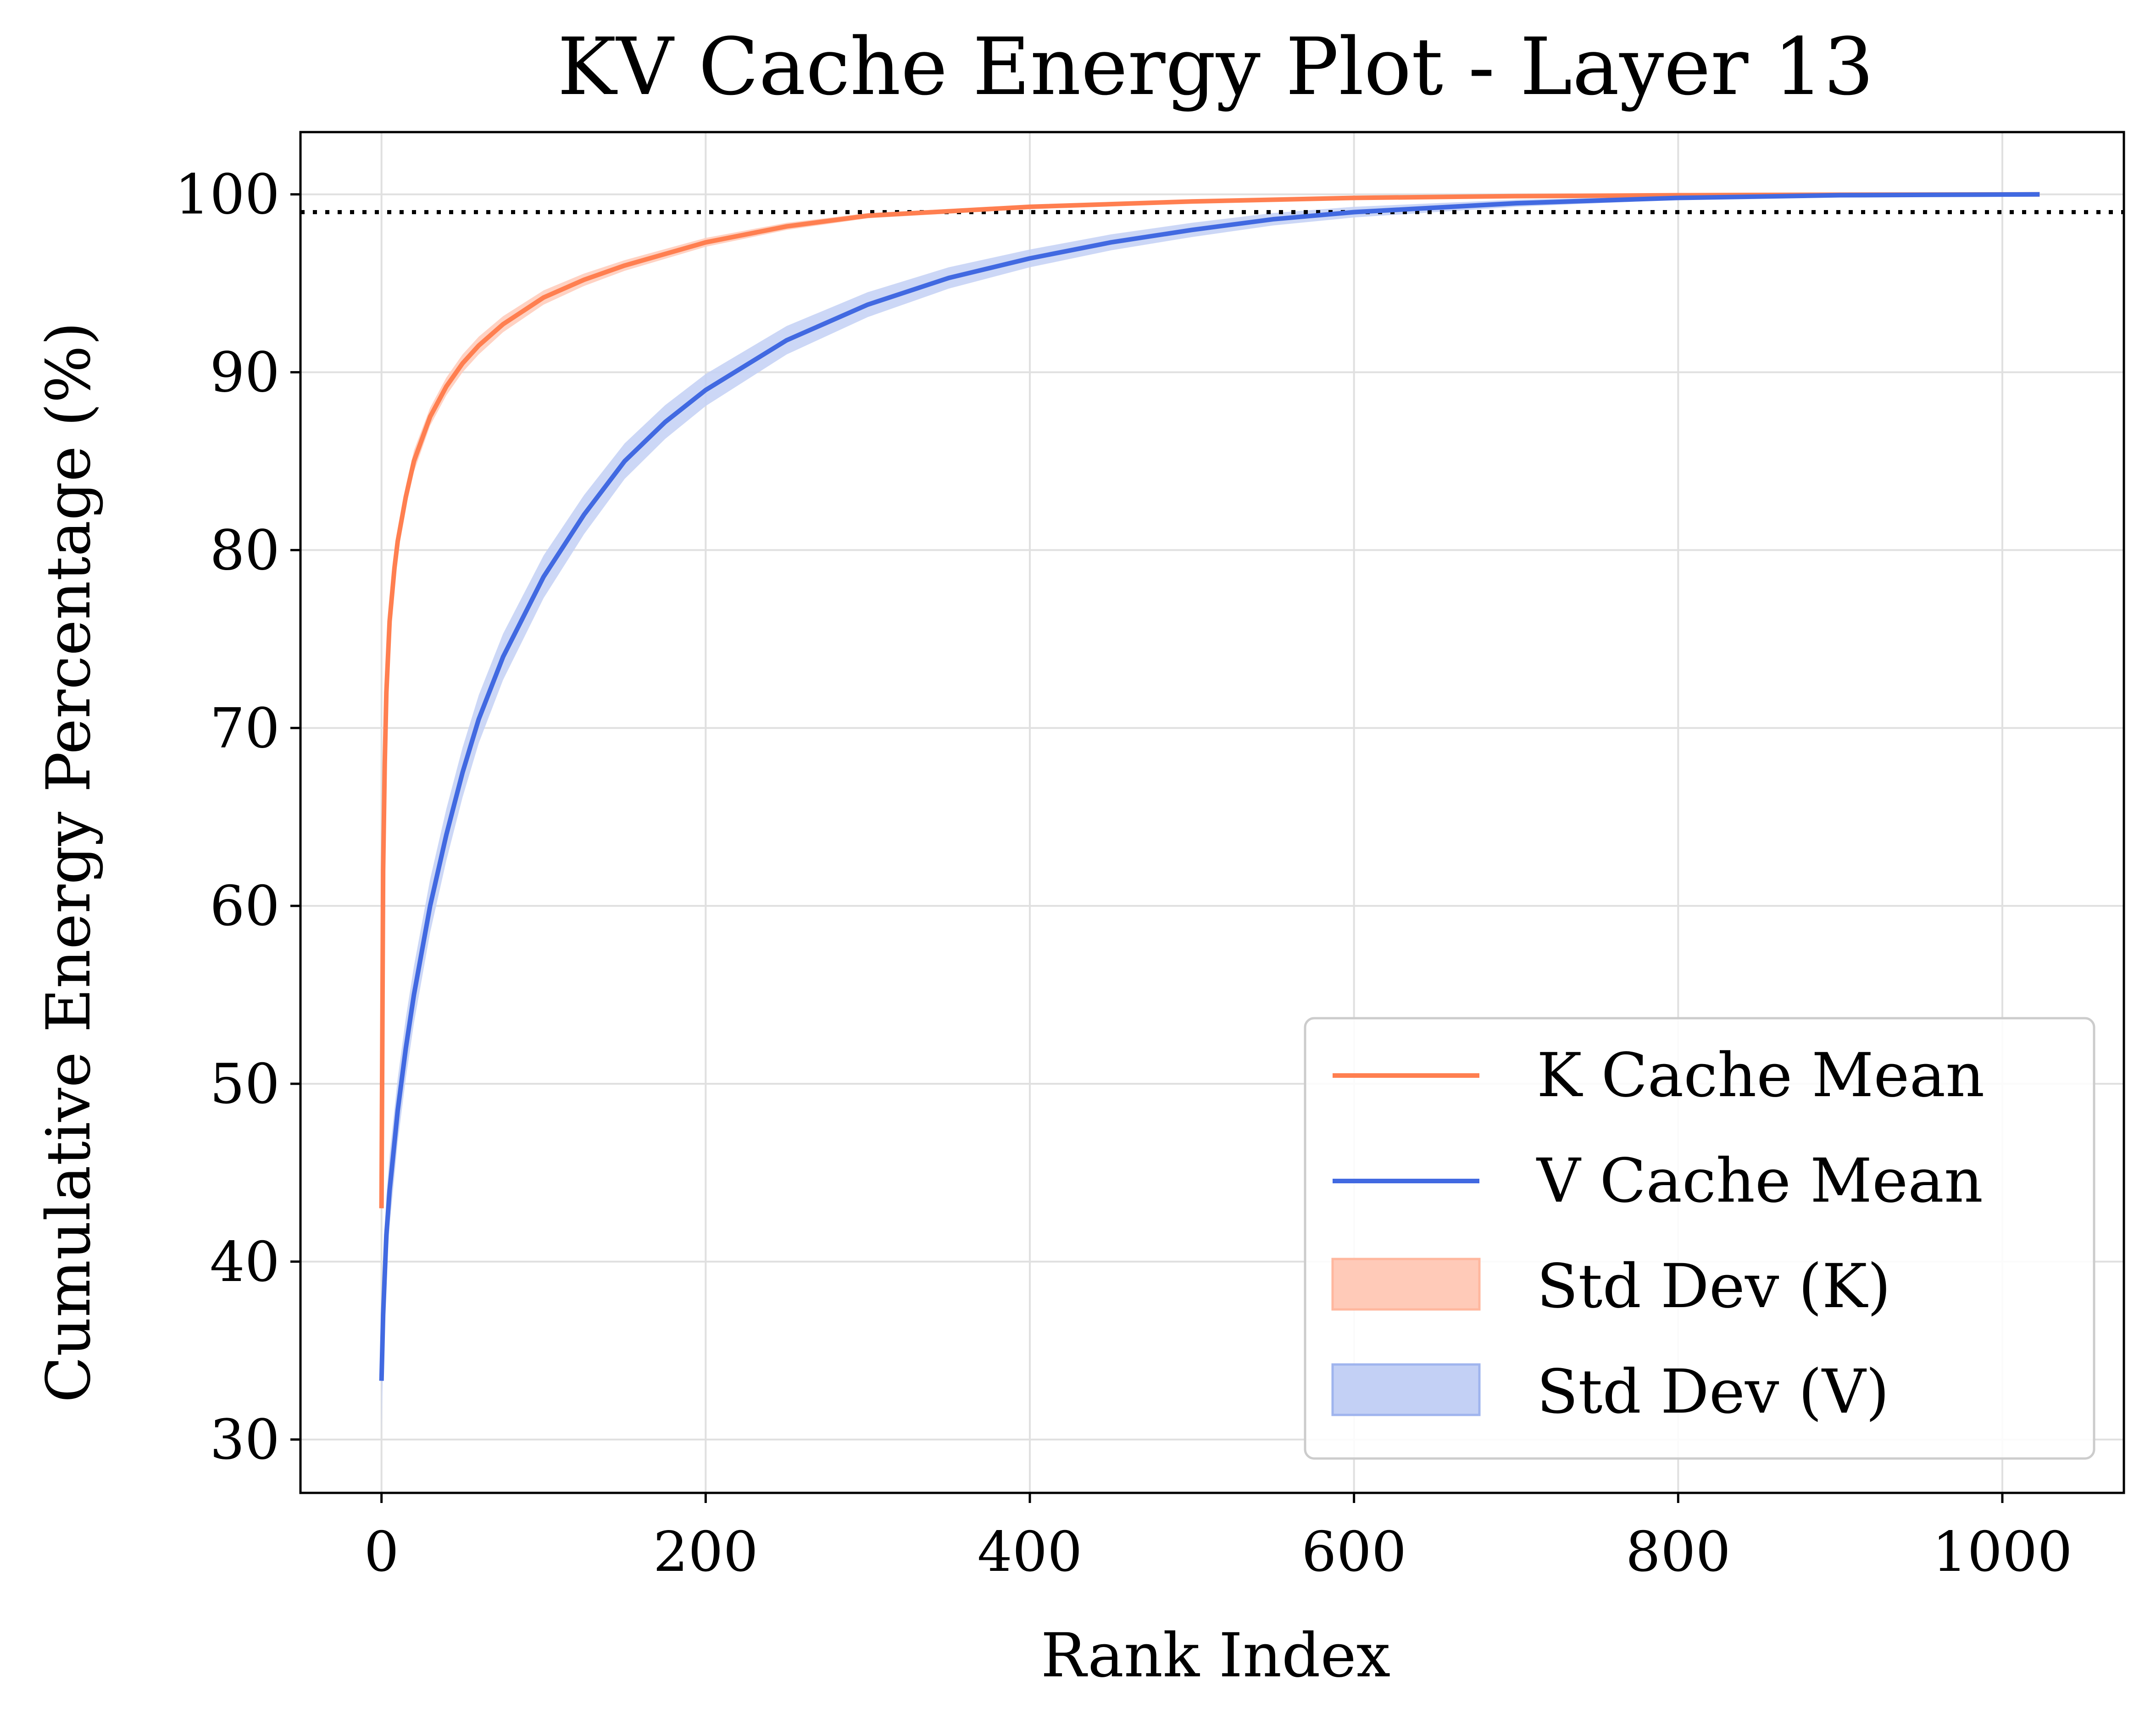 The image size is (2156, 1719). Describe the element at coordinates (1406, 1284) in the screenshot. I see `legend-k-std-swatch` at that location.